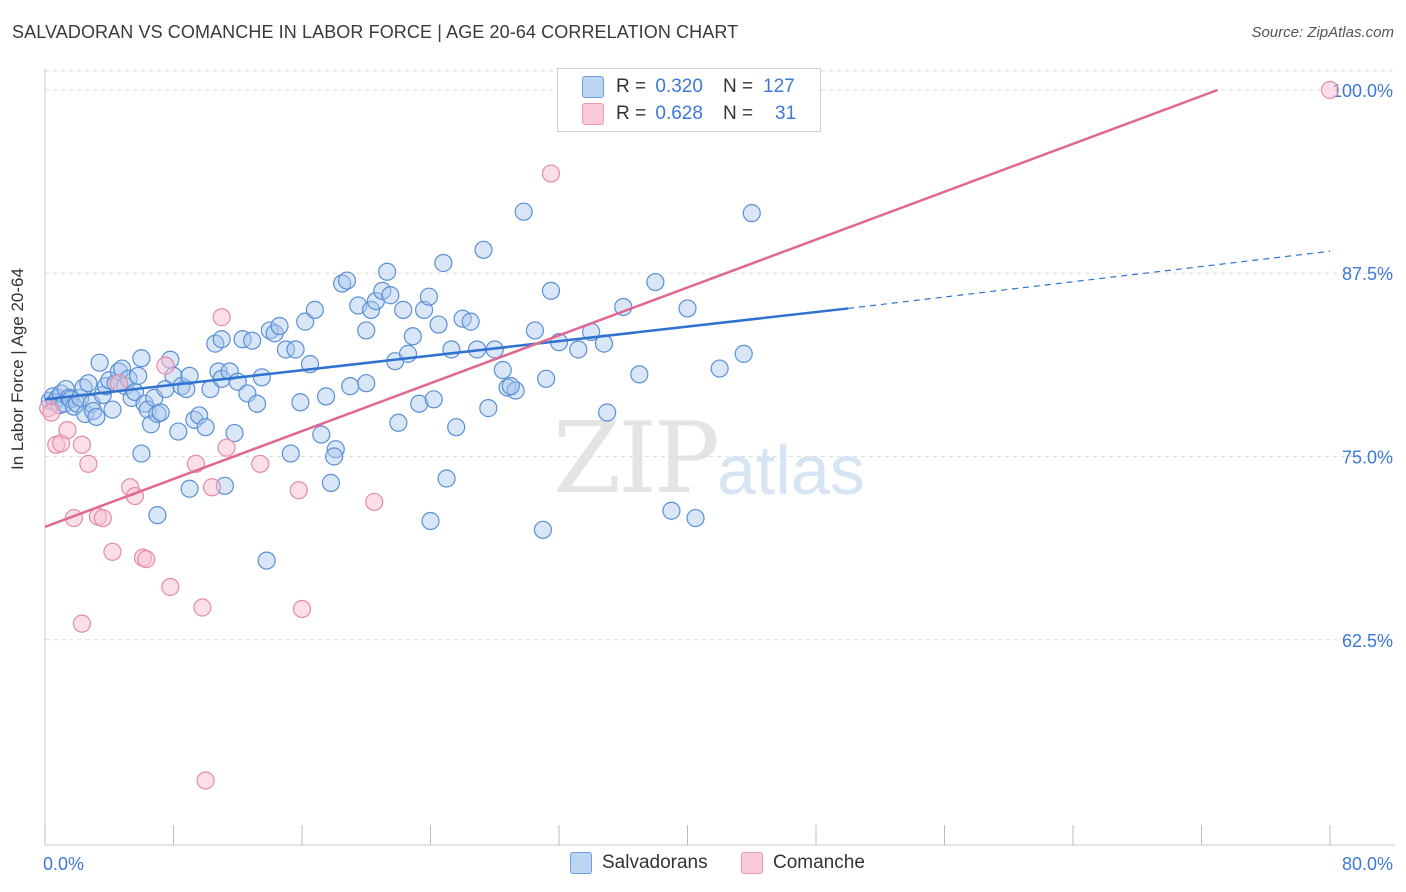  Describe the element at coordinates (786, 113) in the screenshot. I see `comanche-n-value: 31` at that location.